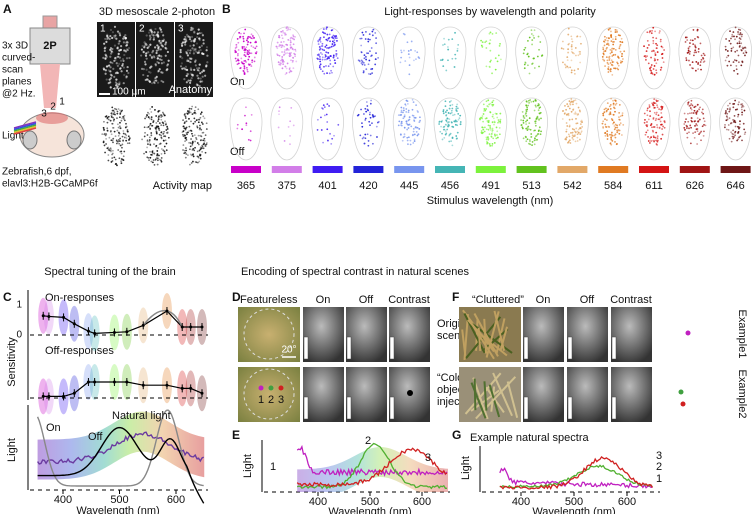  What do you see at coordinates (88, 331) in the screenshot?
I see `point` at bounding box center [88, 331].